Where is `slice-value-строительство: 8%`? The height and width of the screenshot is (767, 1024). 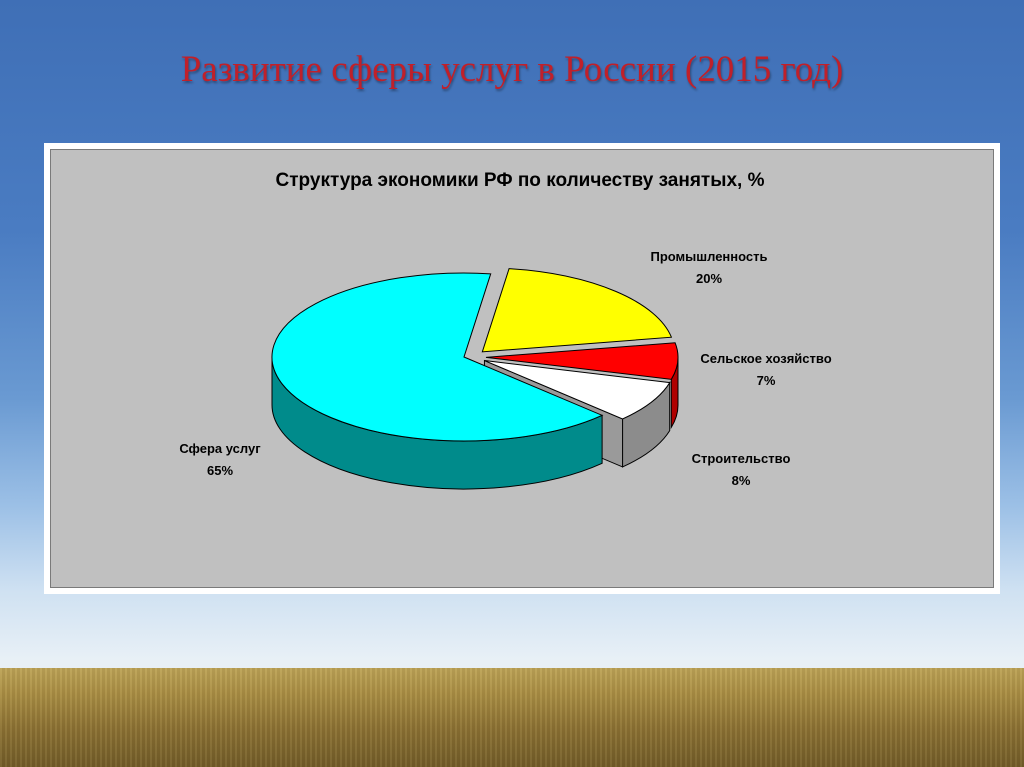 slice-value-строительство: 8% is located at coordinates (741, 480).